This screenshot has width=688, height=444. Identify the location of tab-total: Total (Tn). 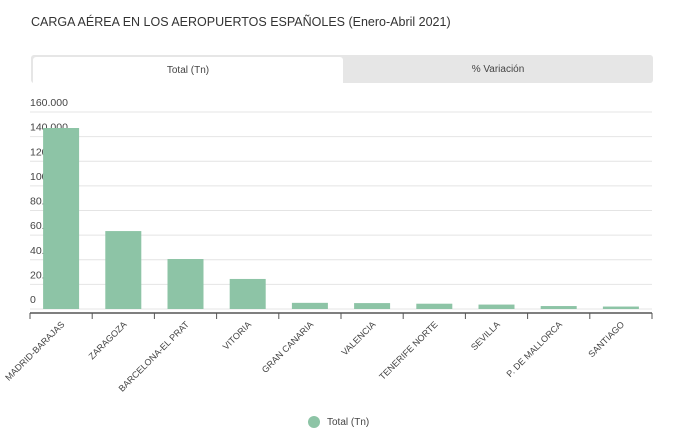
(188, 70).